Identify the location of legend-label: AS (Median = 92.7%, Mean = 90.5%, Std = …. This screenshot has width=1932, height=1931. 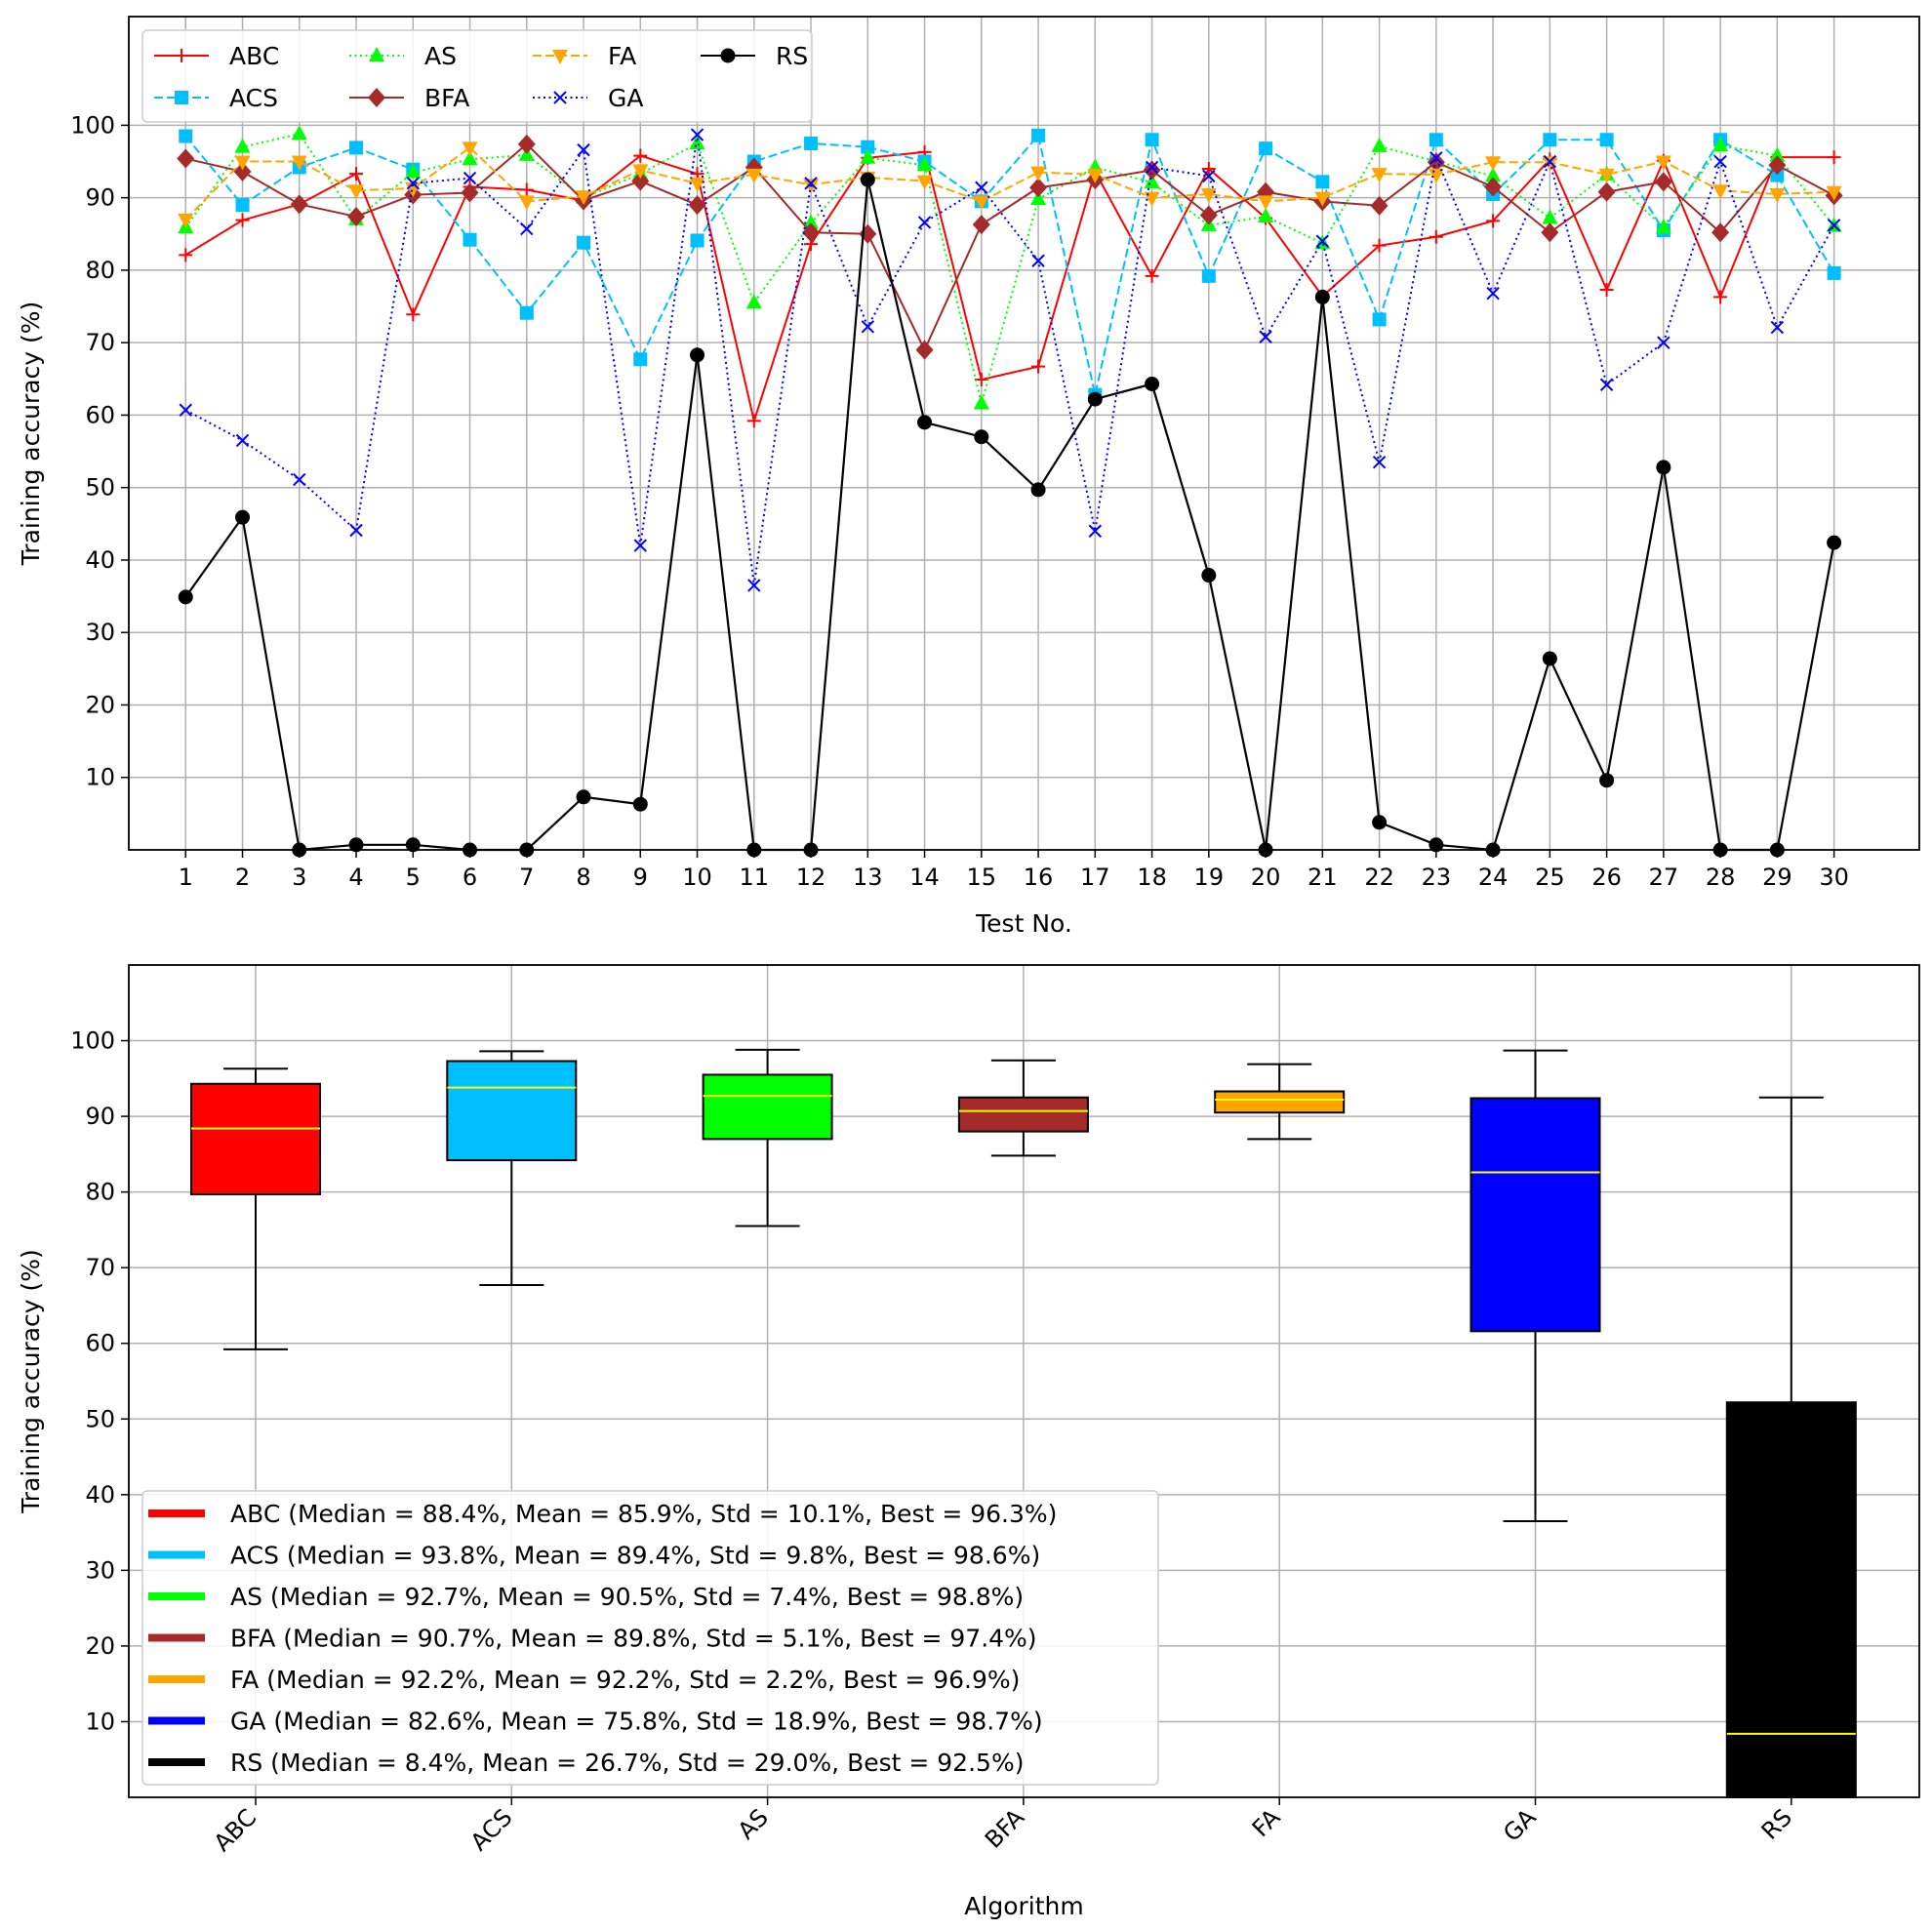
(627, 1597).